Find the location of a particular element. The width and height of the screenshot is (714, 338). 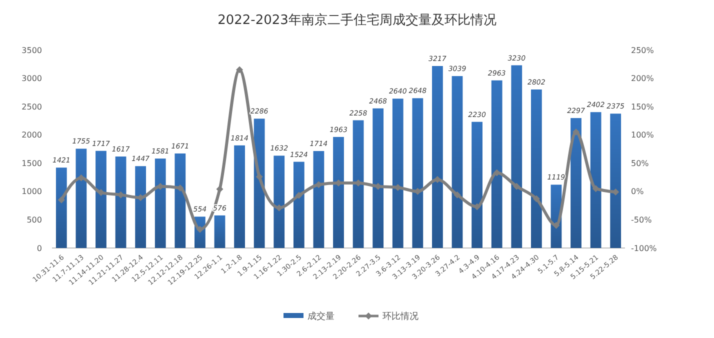

y2-tick-label: 250% is located at coordinates (642, 50).